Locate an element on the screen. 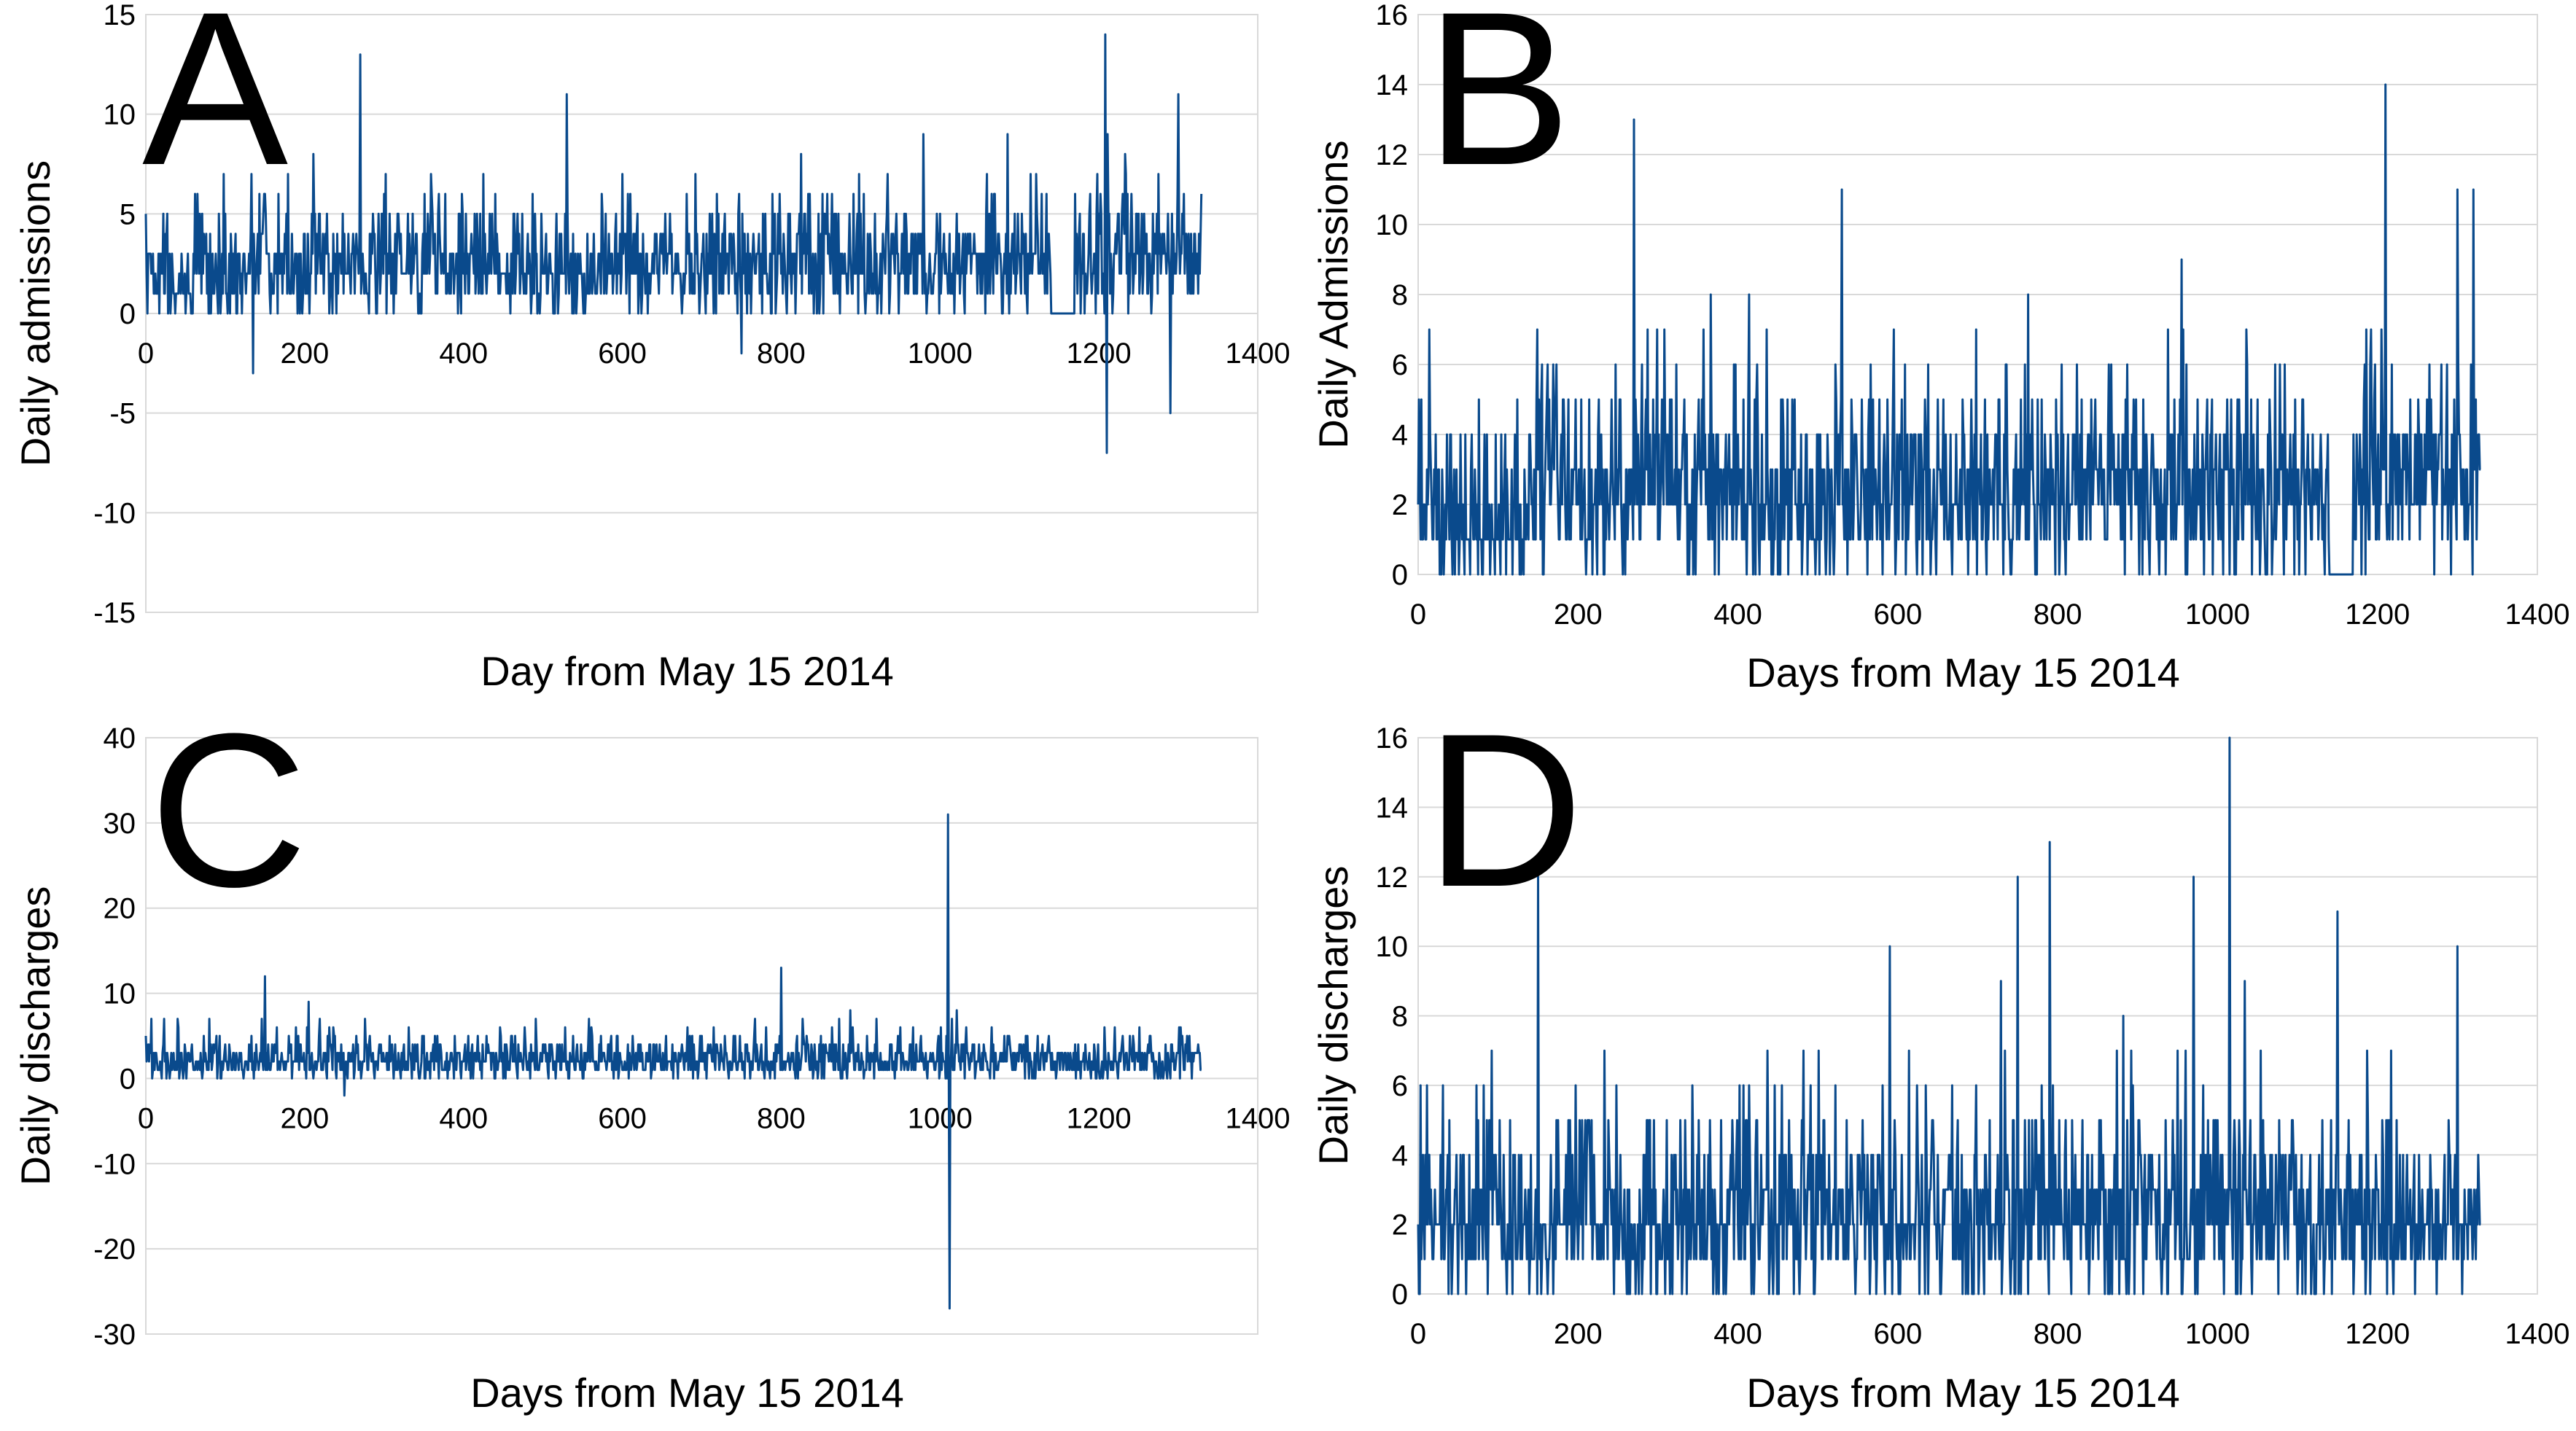 This screenshot has height=1431, width=2576. x-tick-label-a-3: 600 is located at coordinates (622, 354).